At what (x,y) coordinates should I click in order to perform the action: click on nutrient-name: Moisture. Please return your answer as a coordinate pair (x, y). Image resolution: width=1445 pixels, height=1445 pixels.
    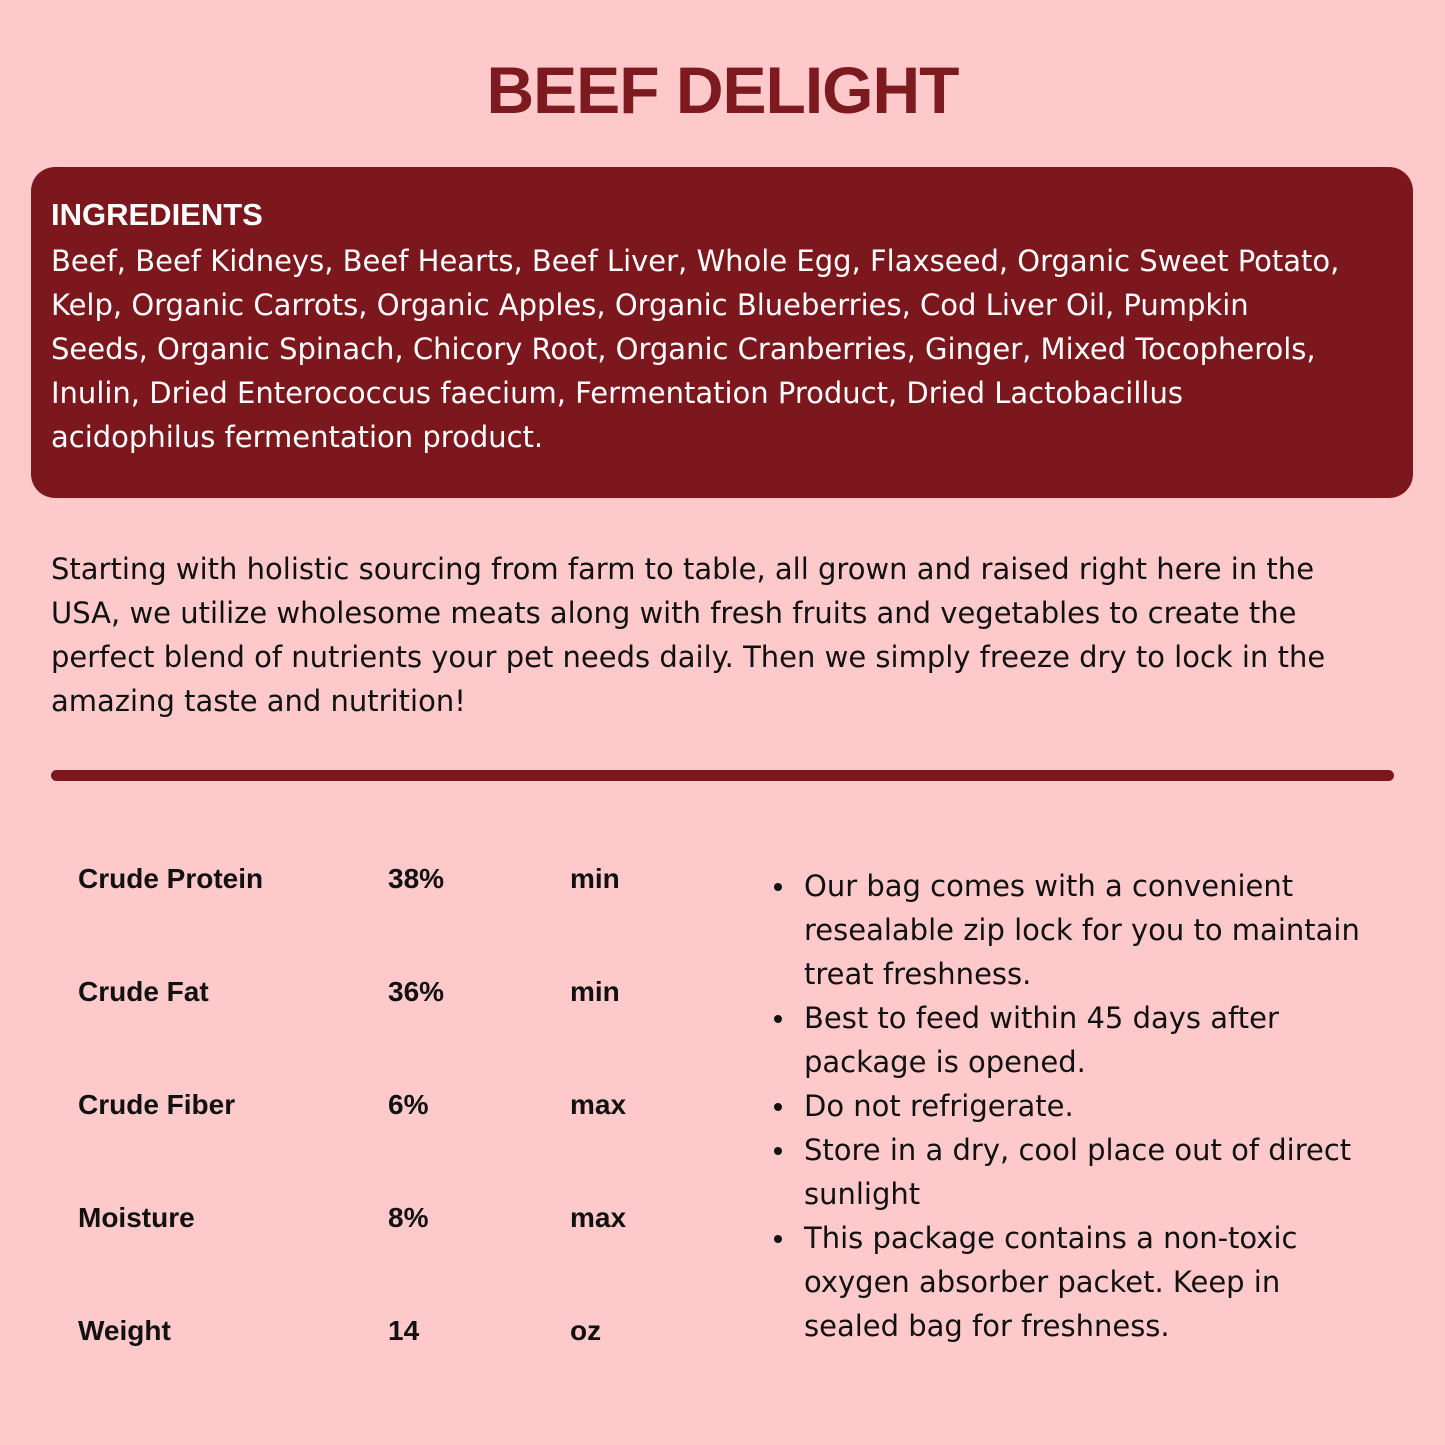
    Looking at the image, I should click on (136, 1217).